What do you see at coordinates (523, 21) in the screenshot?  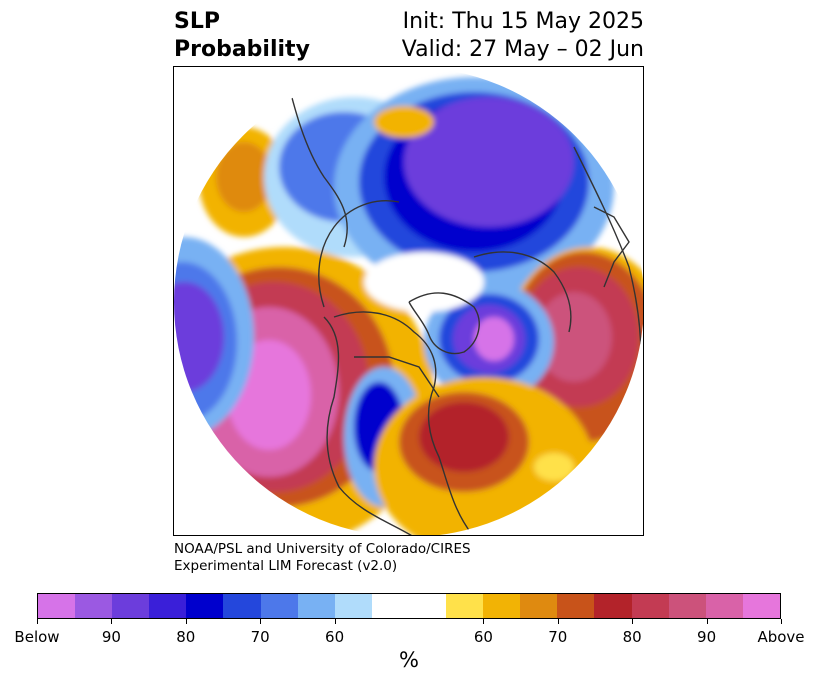 I see `init-date: Init: Thu 15 May 2025` at bounding box center [523, 21].